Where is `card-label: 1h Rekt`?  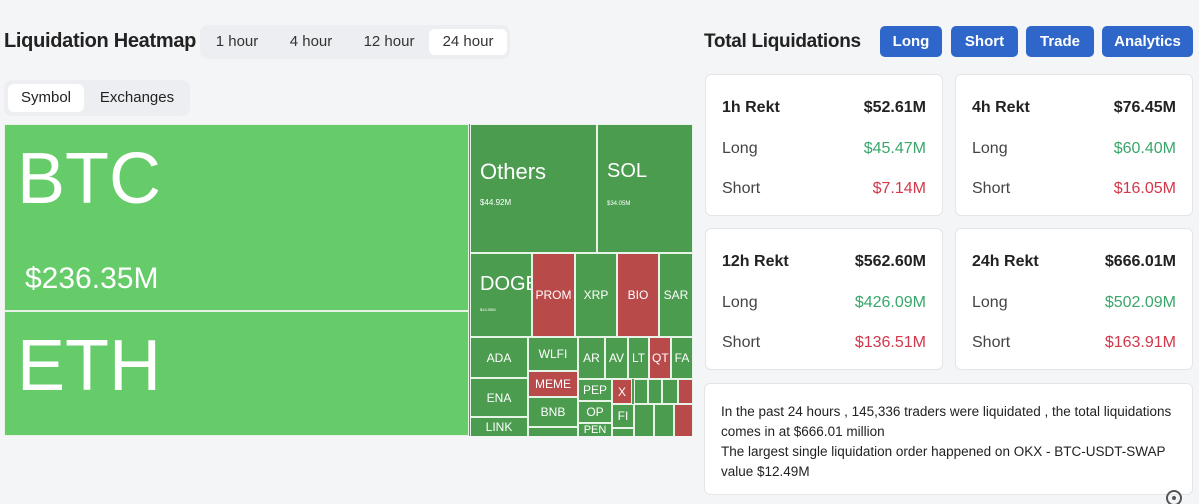 card-label: 1h Rekt is located at coordinates (751, 107).